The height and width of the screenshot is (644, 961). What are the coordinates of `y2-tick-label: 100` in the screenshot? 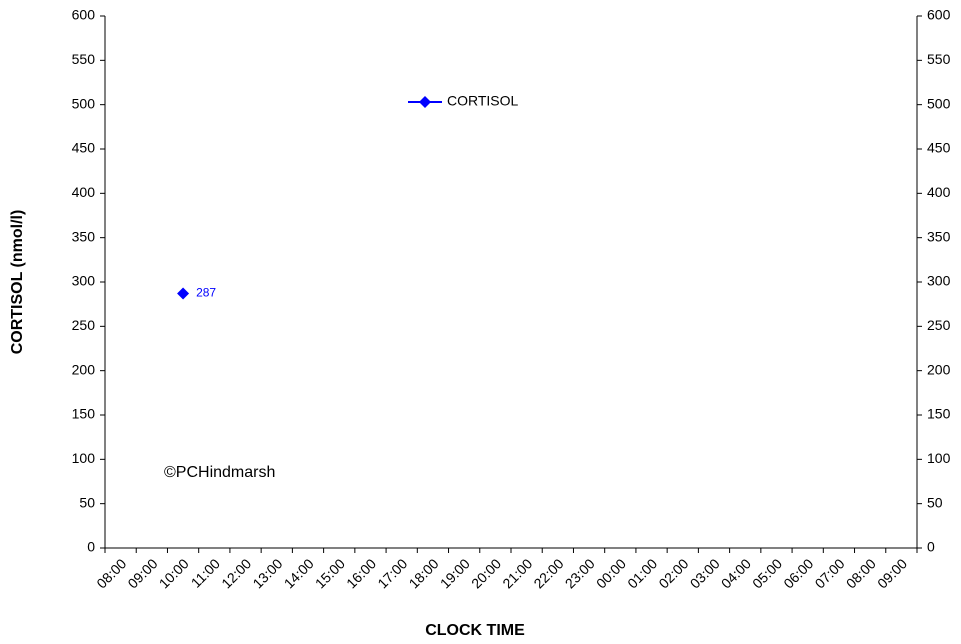 It's located at (939, 458).